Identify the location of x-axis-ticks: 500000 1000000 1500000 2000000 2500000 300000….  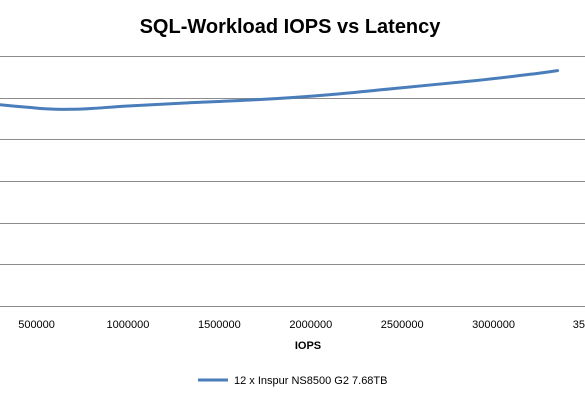
(301, 325).